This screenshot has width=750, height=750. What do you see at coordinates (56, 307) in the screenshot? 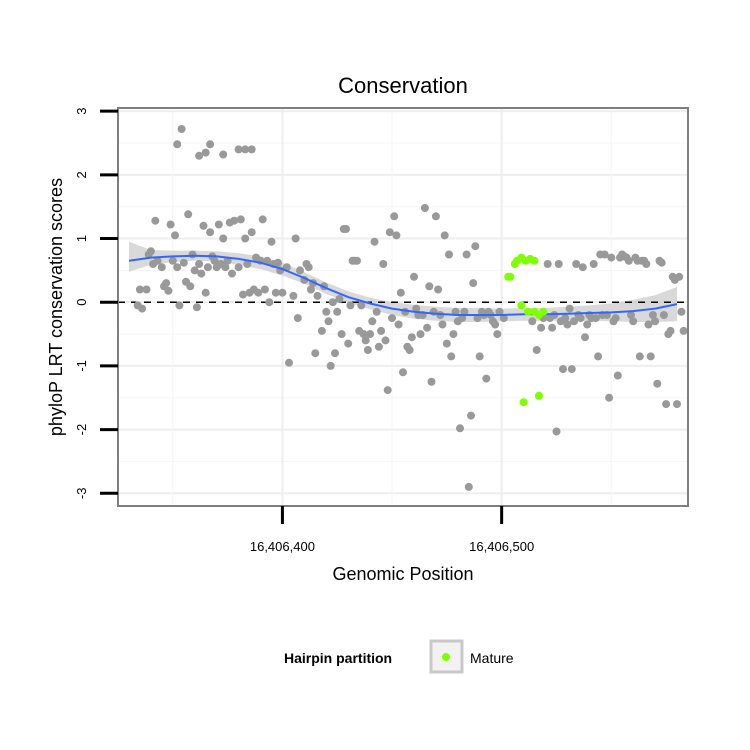
I see `y-axis-title: phyloP LRT conservation scores` at bounding box center [56, 307].